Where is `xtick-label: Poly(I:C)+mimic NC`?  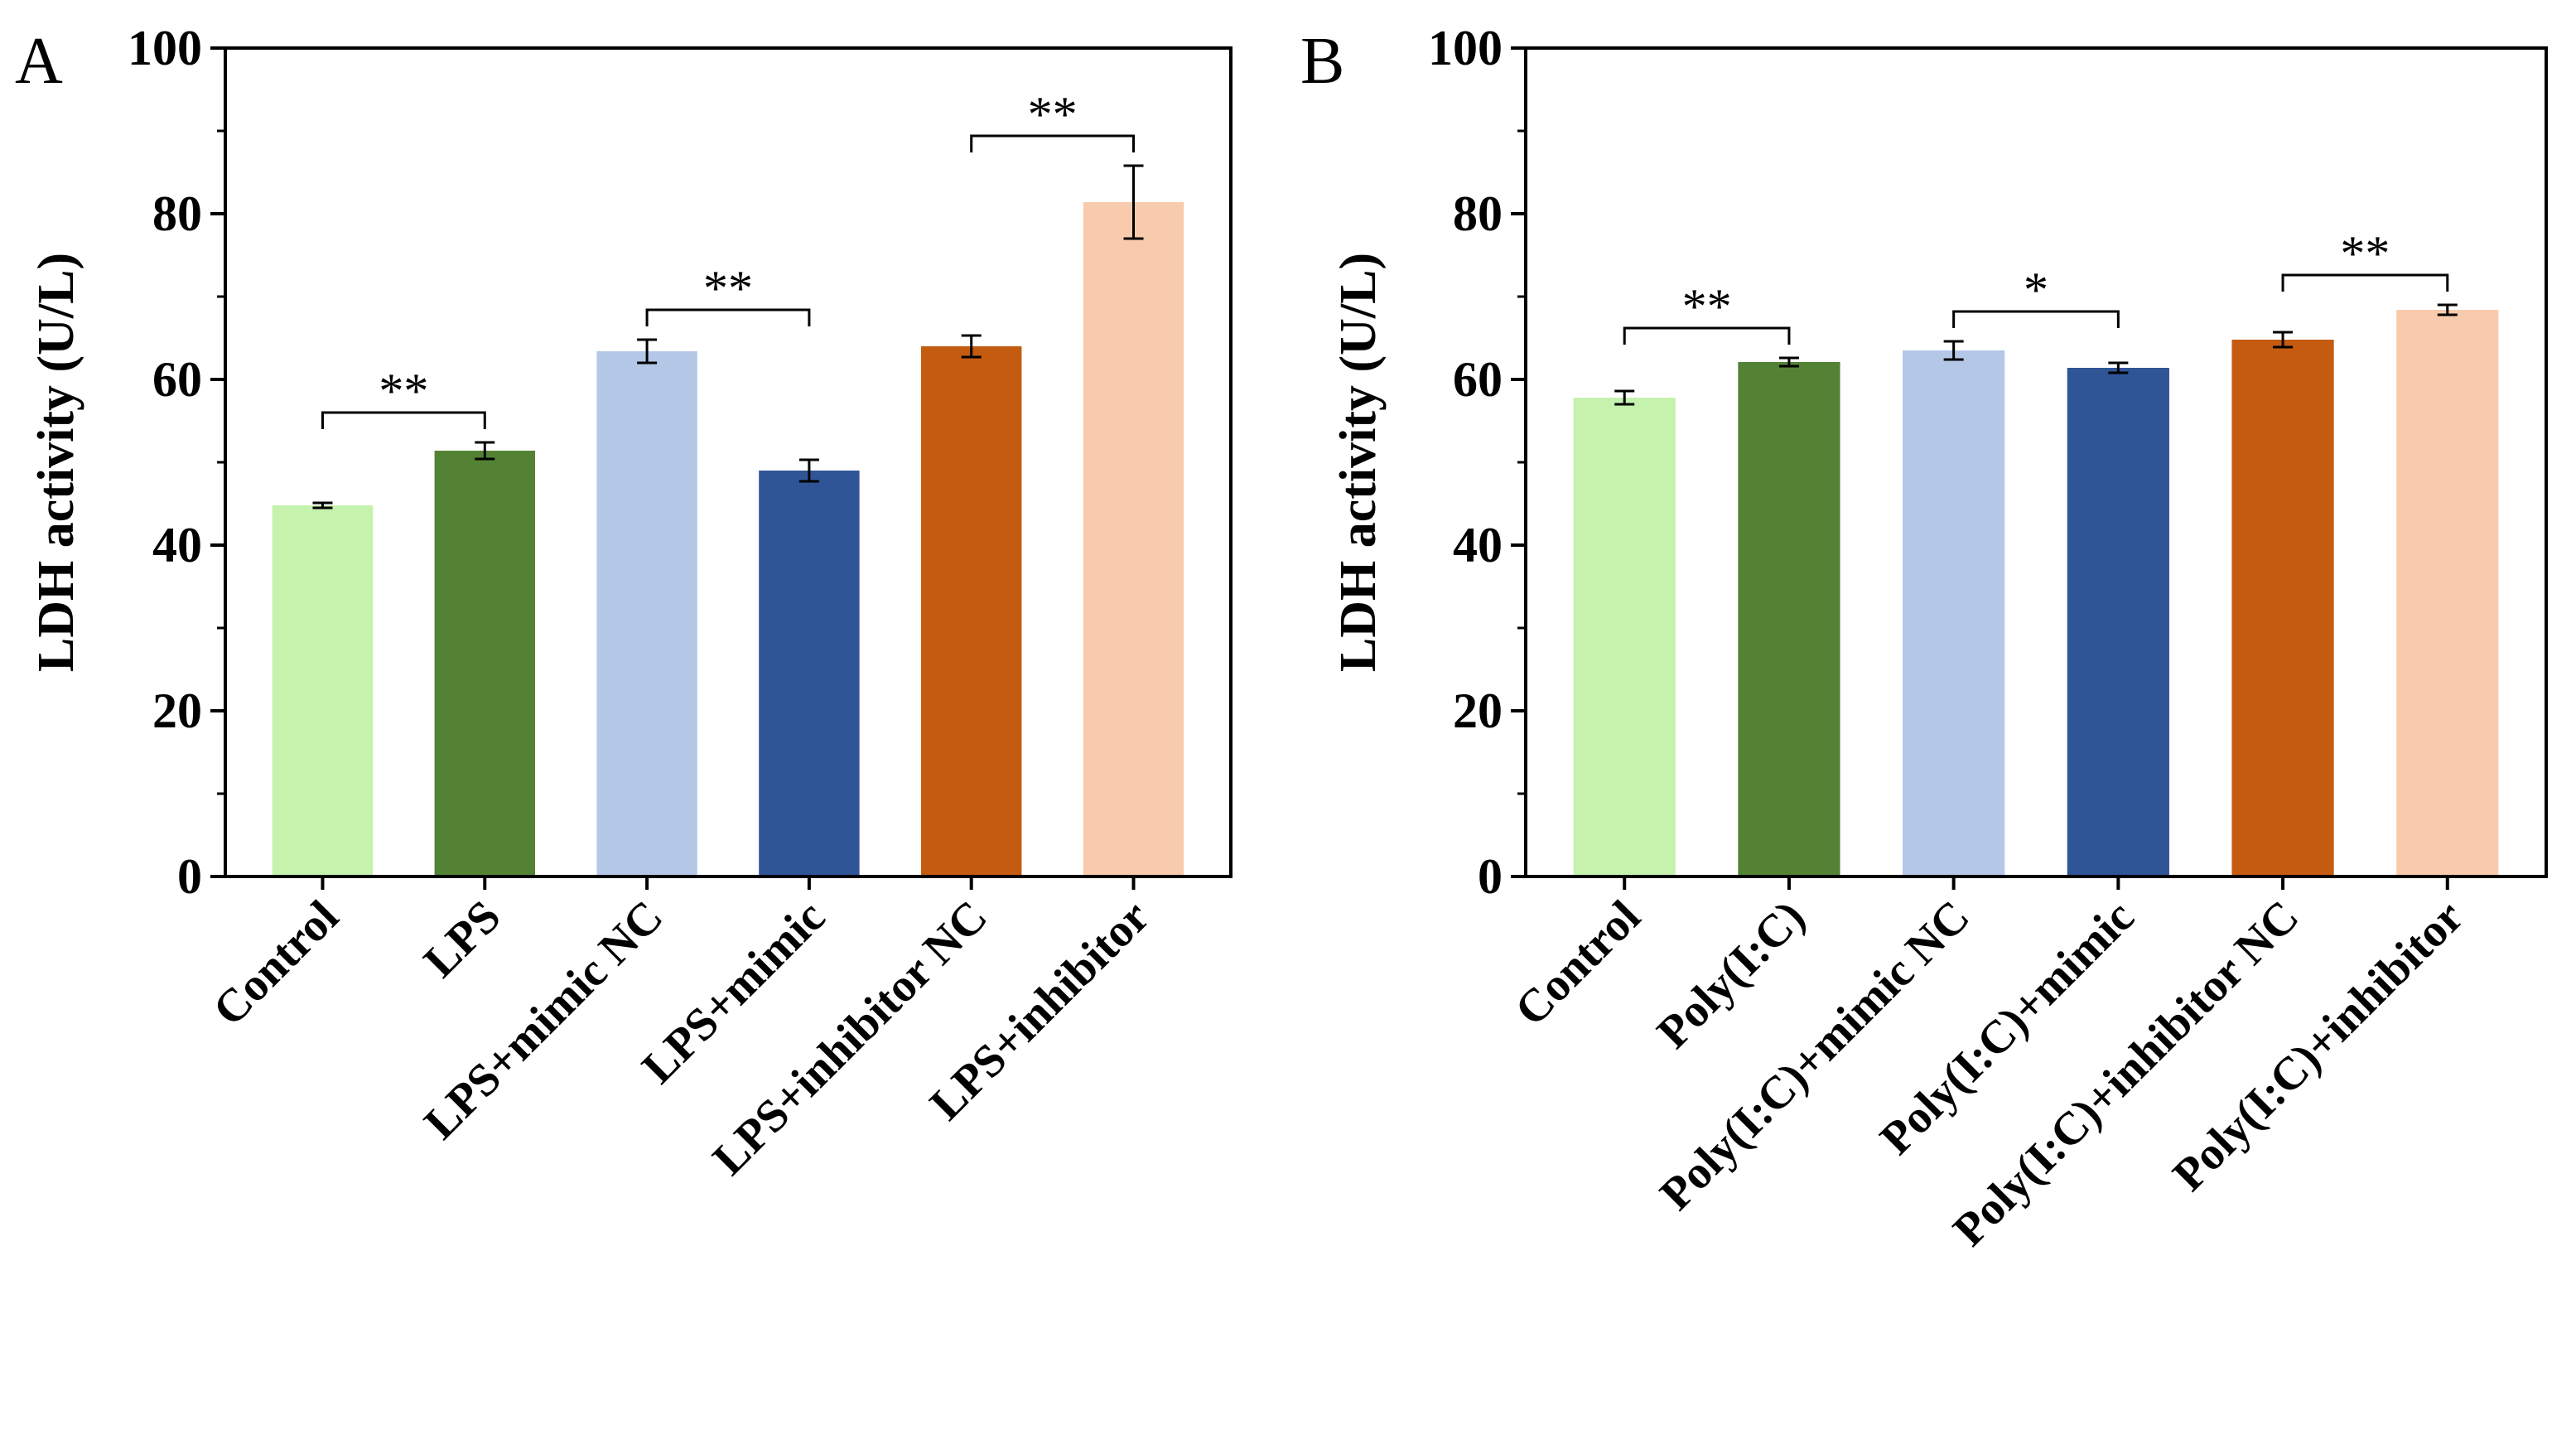 xtick-label: Poly(I:C)+mimic NC is located at coordinates (1815, 1055).